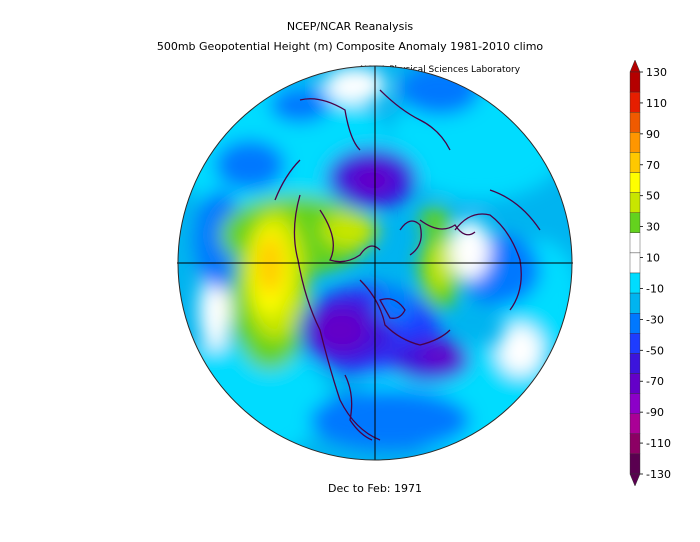 The image size is (700, 542). Describe the element at coordinates (655, 412) in the screenshot. I see `colorbar-tick-label: -90` at that location.